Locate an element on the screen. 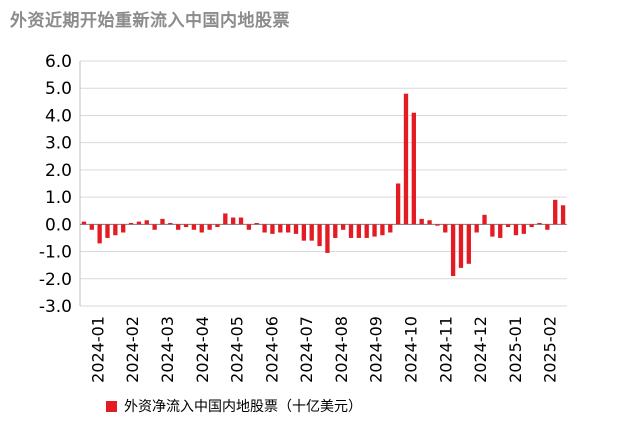 The image size is (628, 422). x-tick-label: 2025-01 is located at coordinates (515, 349).